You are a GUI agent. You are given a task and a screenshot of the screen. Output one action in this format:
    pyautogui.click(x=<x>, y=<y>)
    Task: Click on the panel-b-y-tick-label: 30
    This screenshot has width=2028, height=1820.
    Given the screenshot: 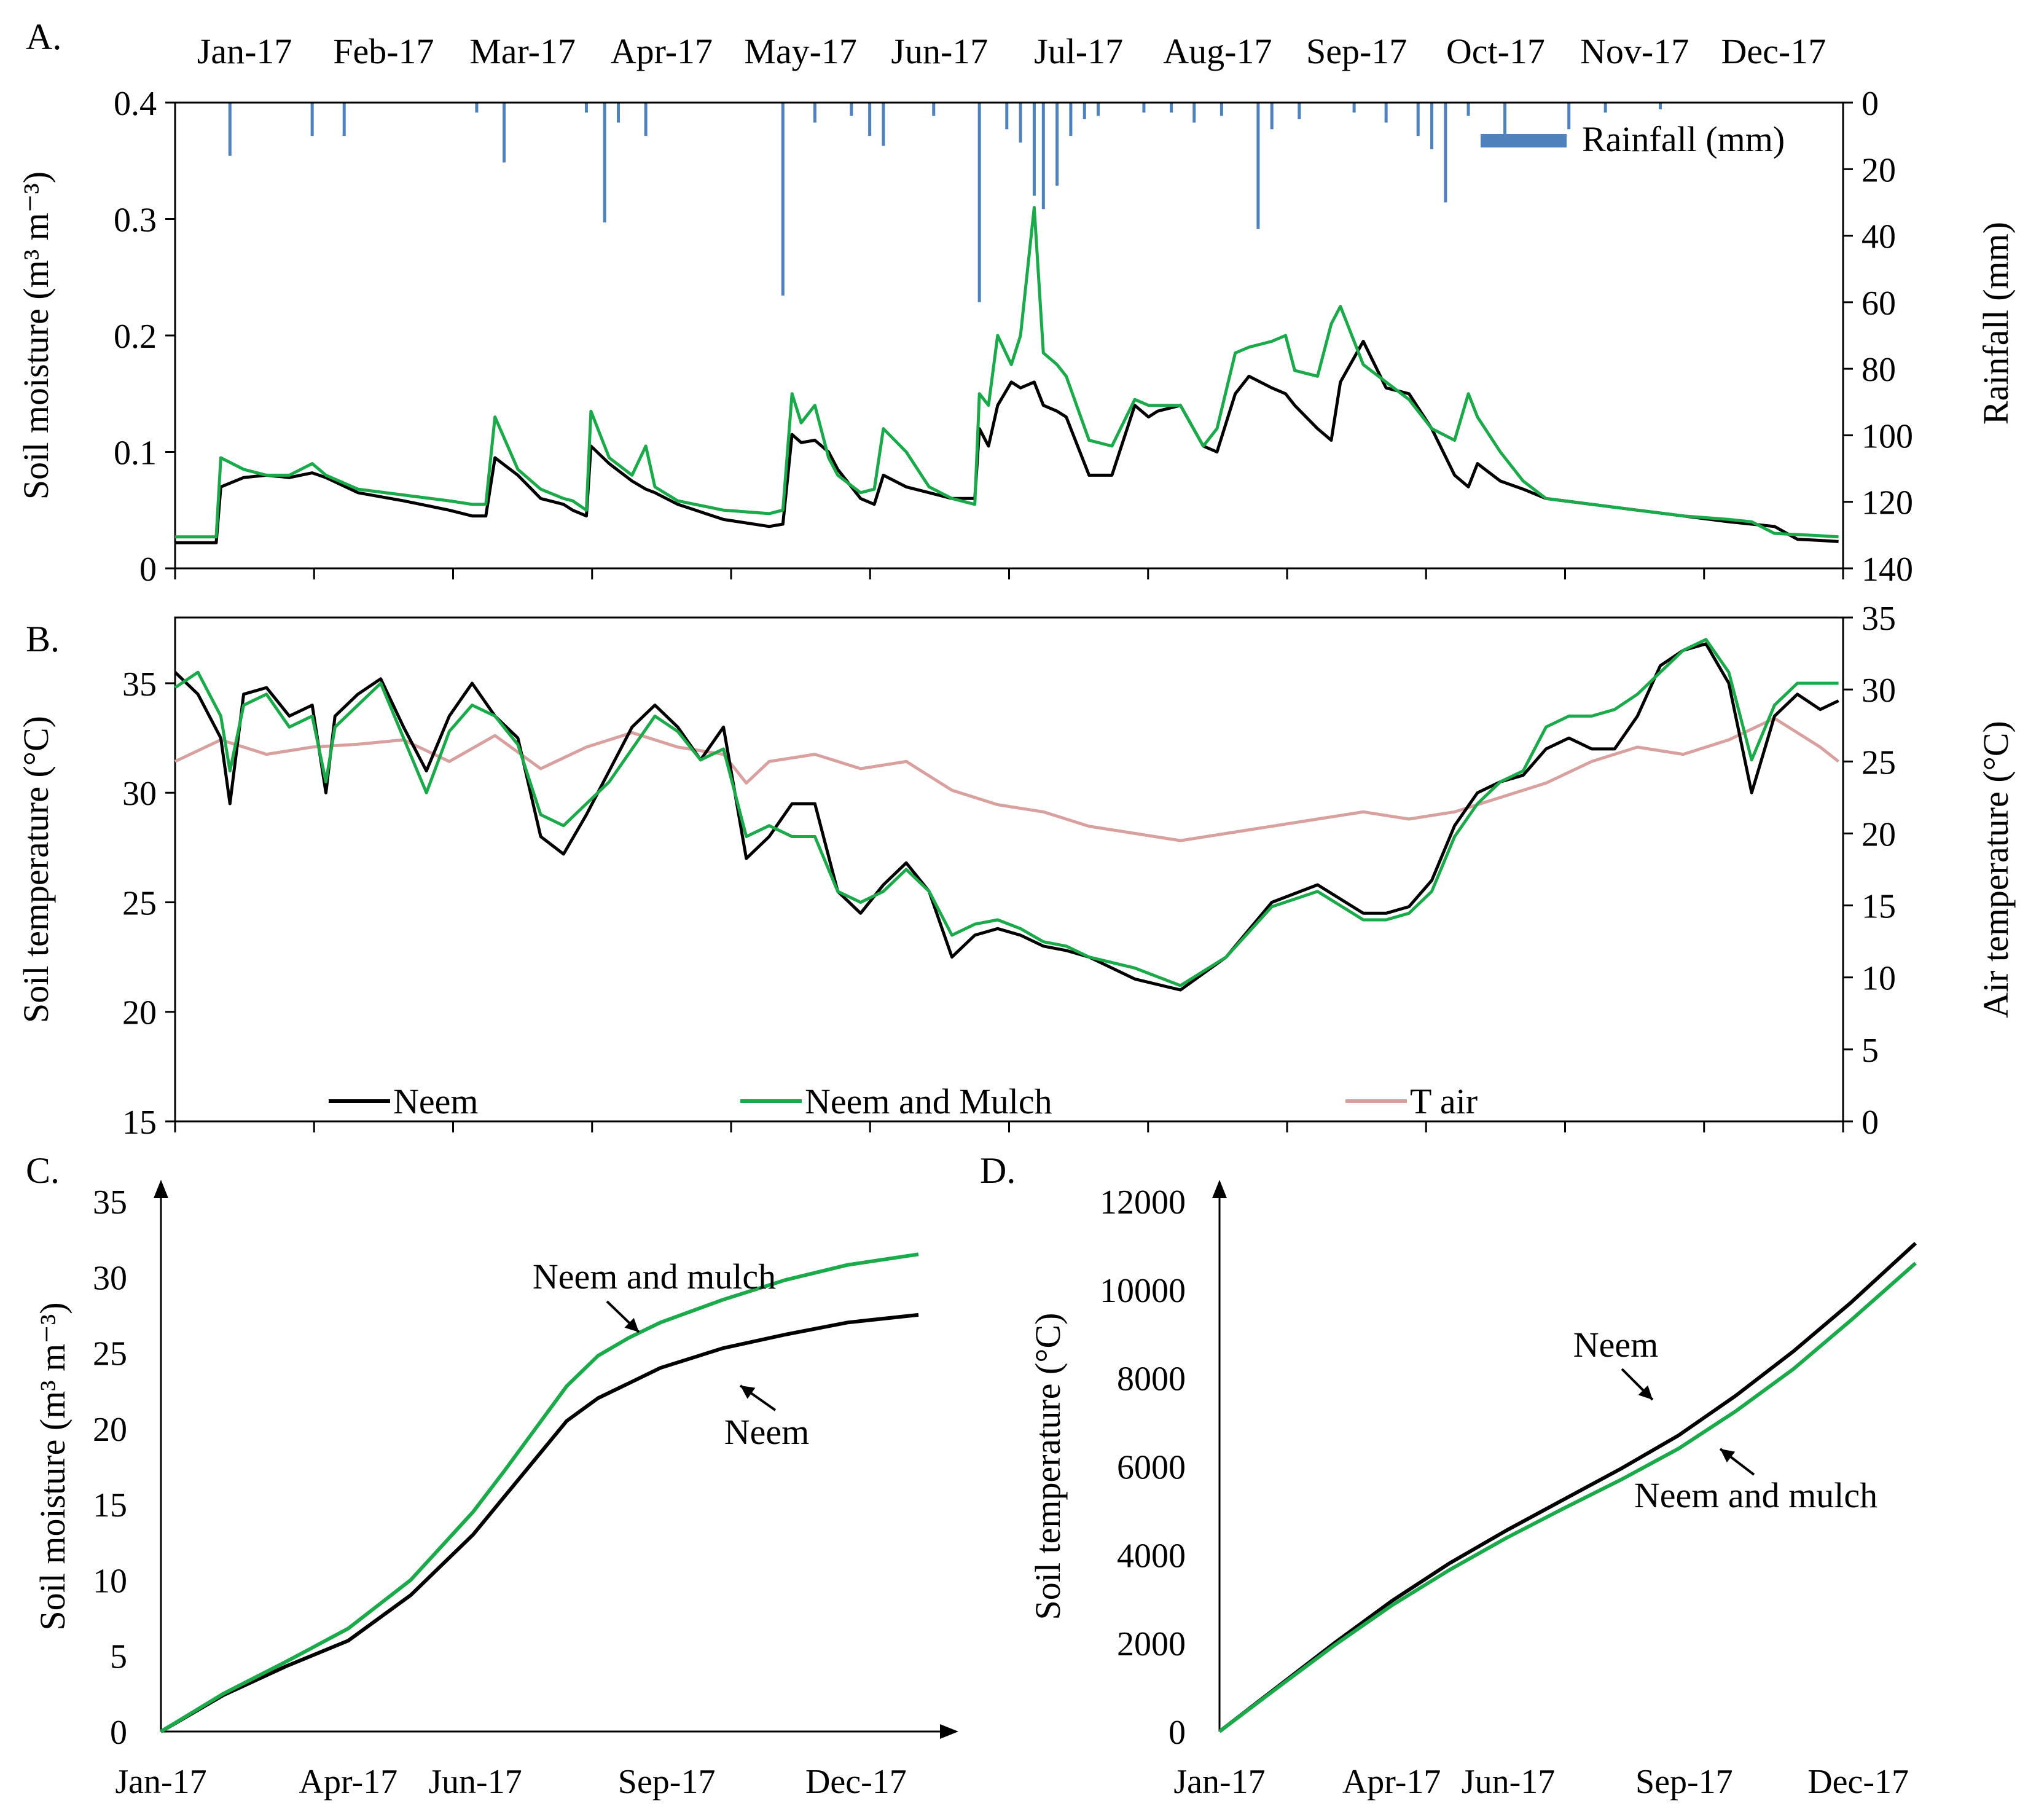 What is the action you would take?
    pyautogui.click(x=139, y=794)
    